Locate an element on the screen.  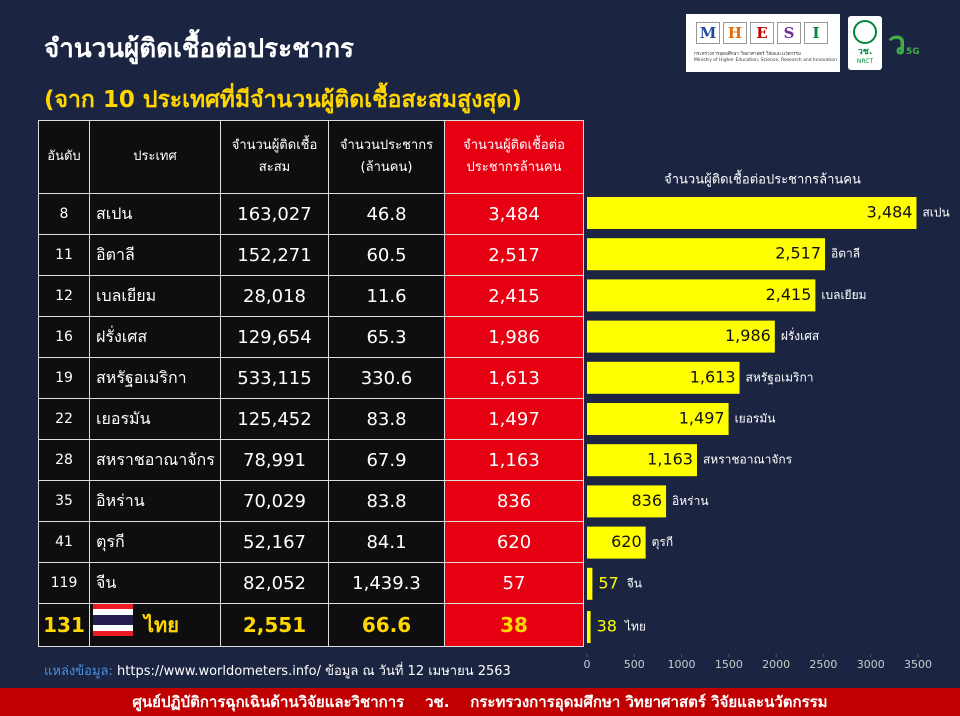
category-label: เยอรมัน is located at coordinates (755, 419).